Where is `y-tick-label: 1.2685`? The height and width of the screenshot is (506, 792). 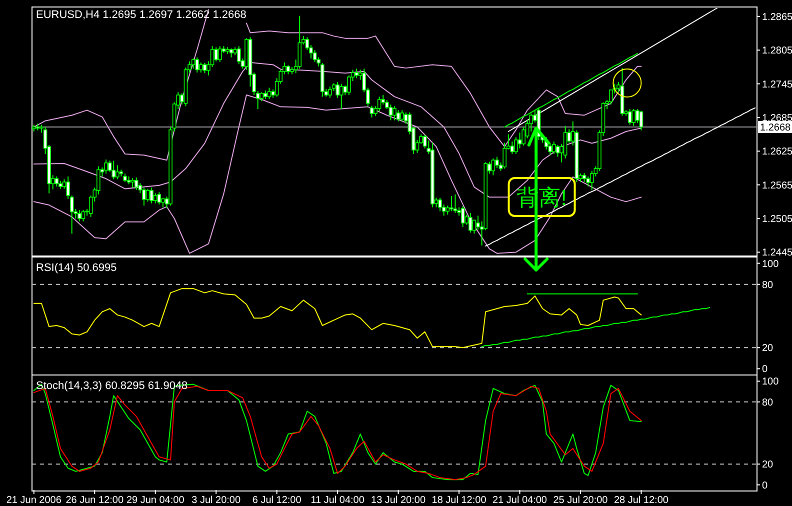 y-tick-label: 1.2685 is located at coordinates (777, 118).